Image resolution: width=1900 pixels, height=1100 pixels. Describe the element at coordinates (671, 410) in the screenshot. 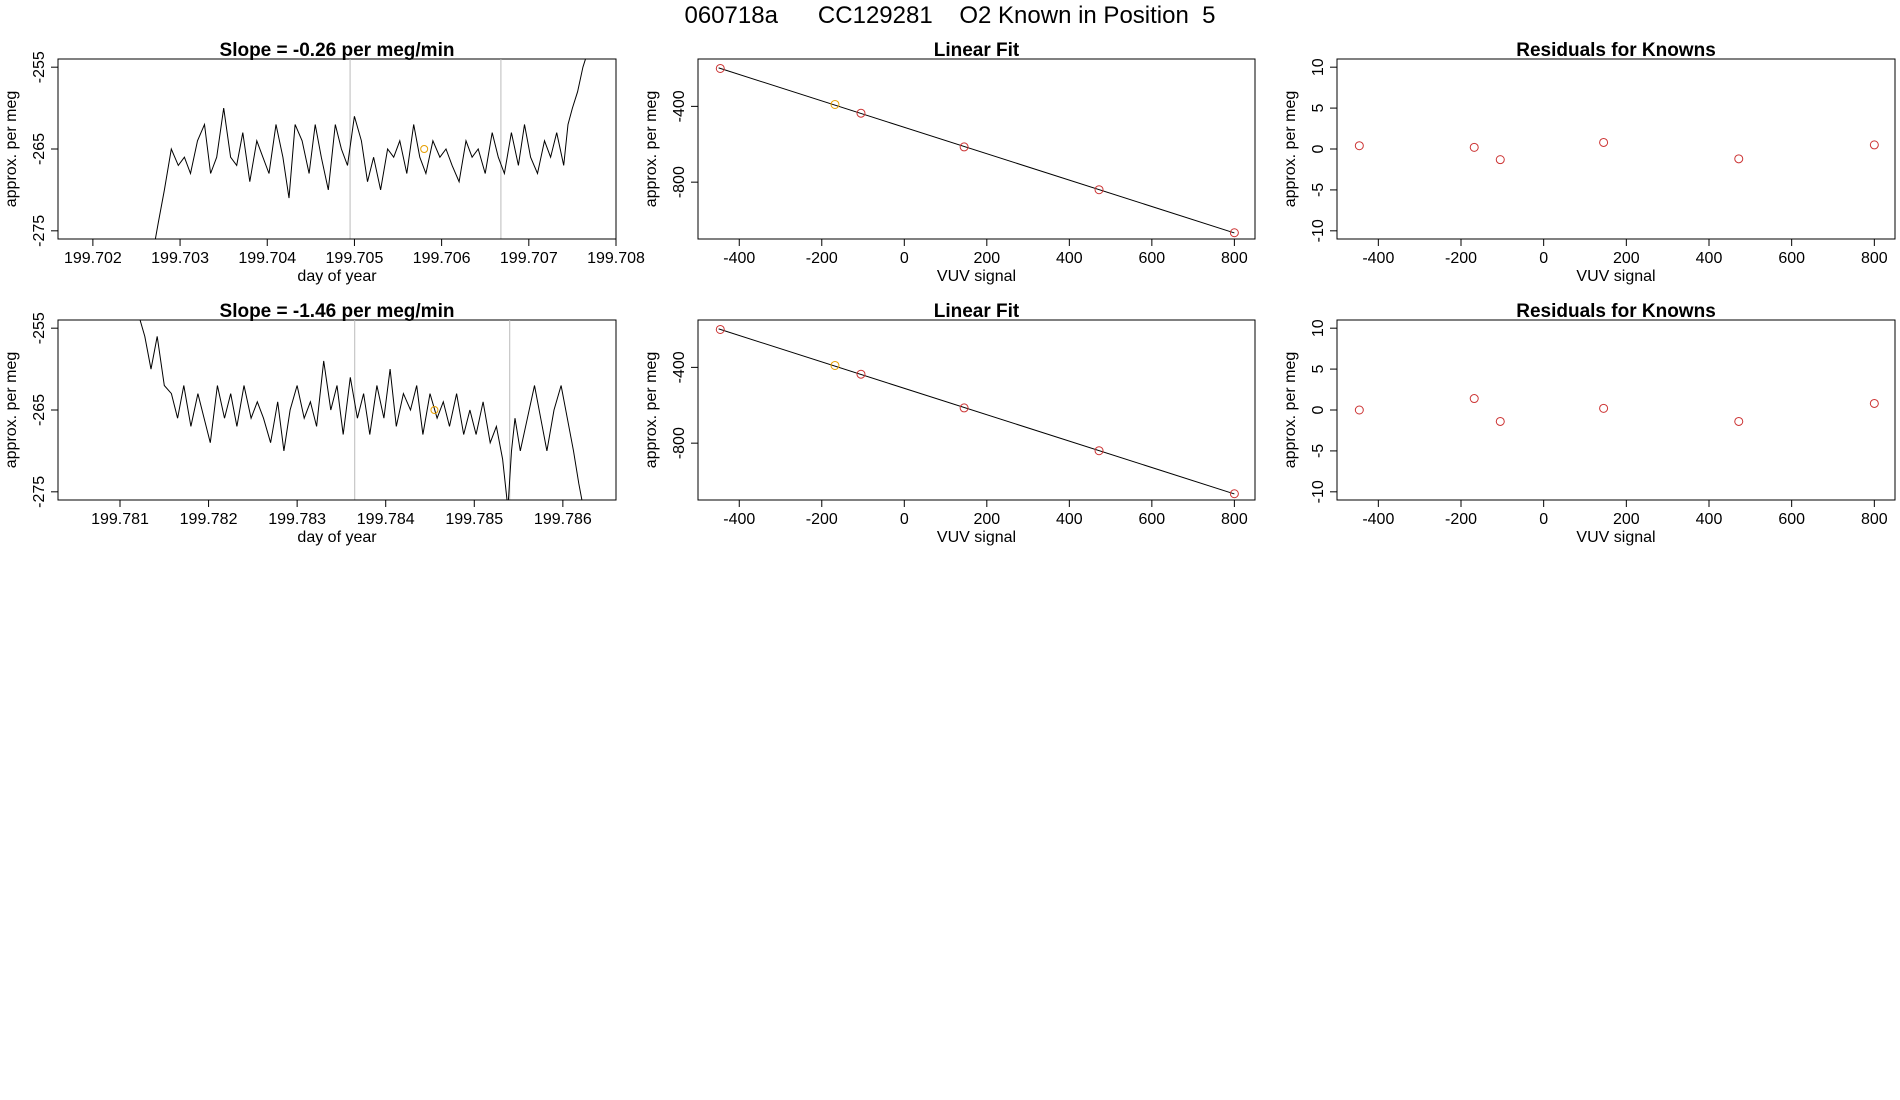

I see `y-axis: -400 -800 approx. per meg` at that location.